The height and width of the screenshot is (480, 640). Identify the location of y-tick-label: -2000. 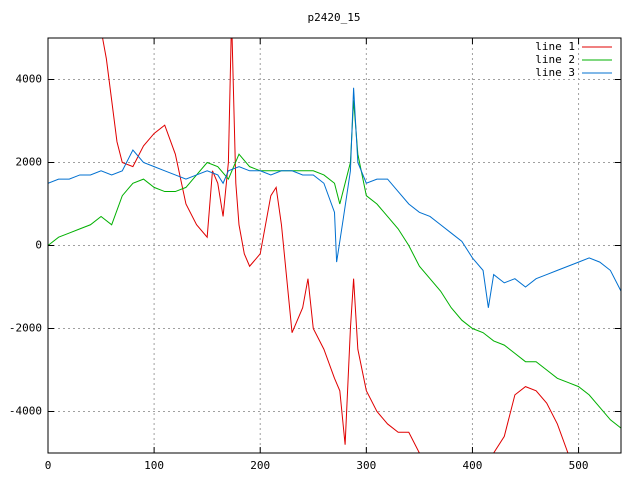
(25, 328).